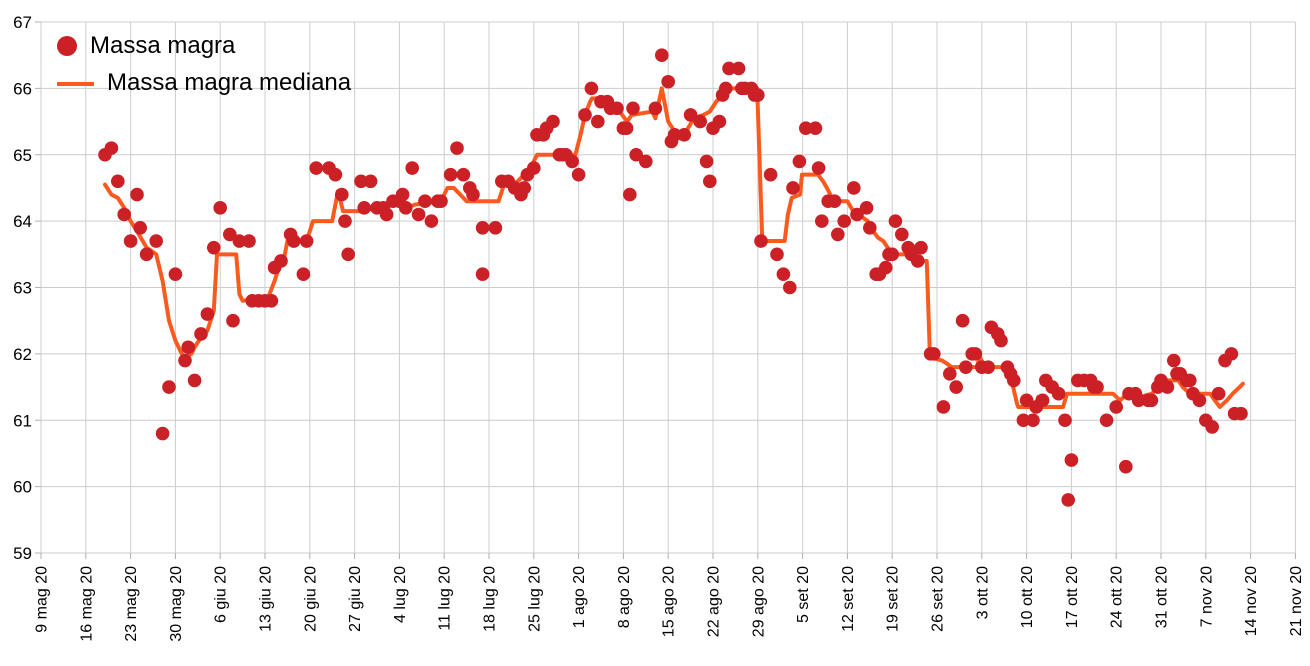  I want to click on svg-text: 4 lug 20, so click(400, 594).